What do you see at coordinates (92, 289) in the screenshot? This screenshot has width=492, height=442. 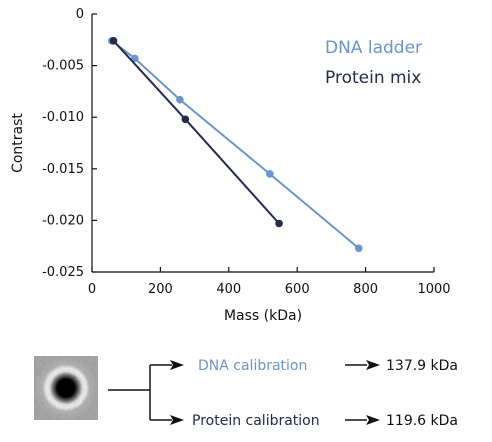 I see `x-tick-label: 0` at bounding box center [92, 289].